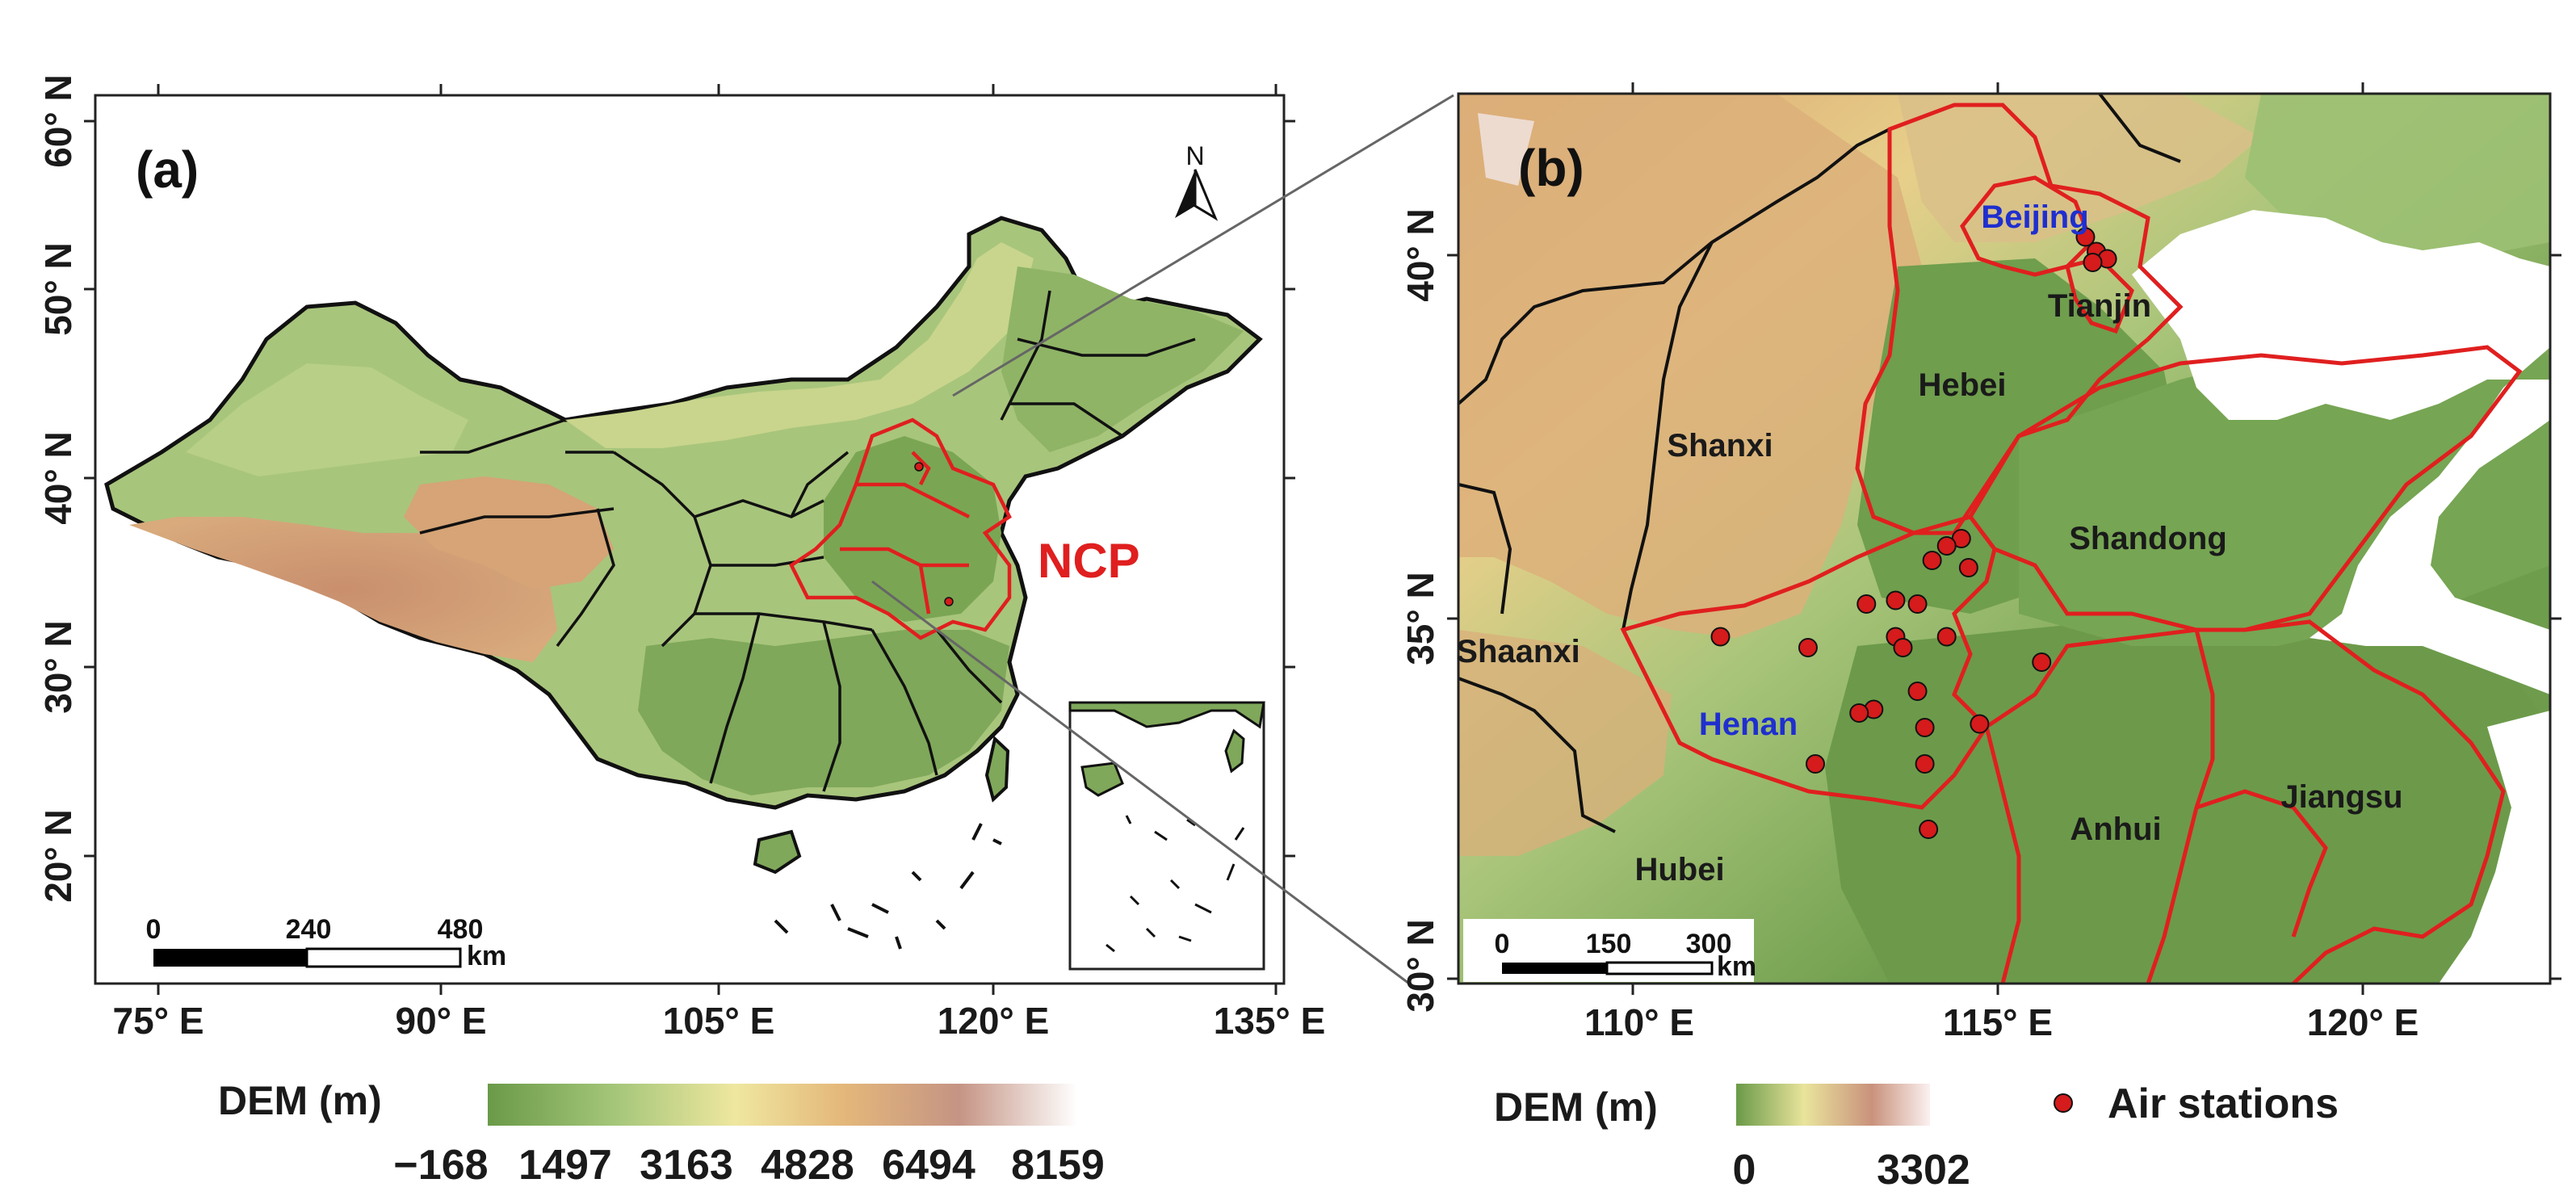 This screenshot has width=2576, height=1204. What do you see at coordinates (509, 532) in the screenshot?
I see `qinghai` at bounding box center [509, 532].